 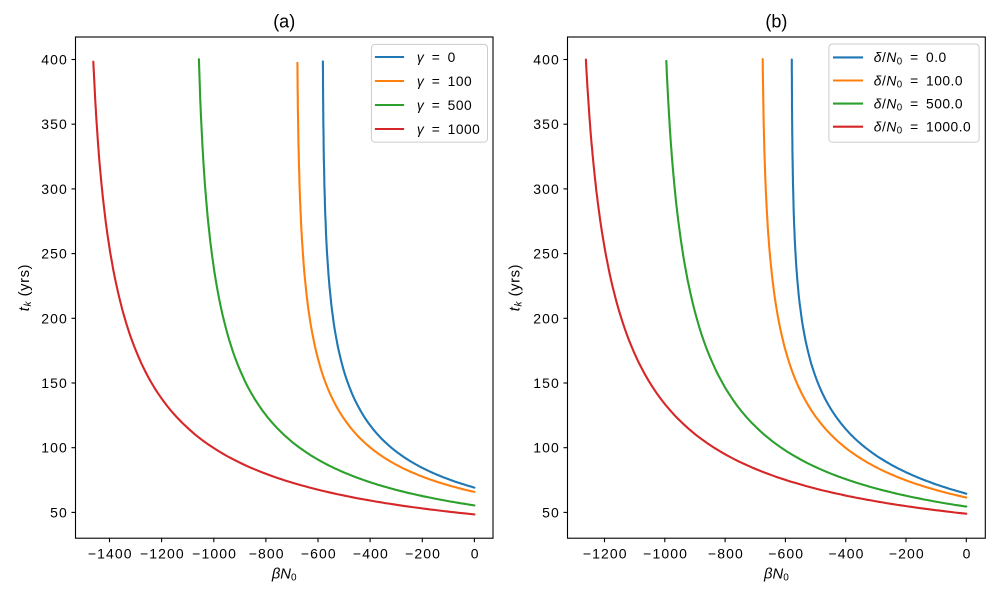 I want to click on svg-text: δ/N0 = 500.0, so click(x=918, y=104).